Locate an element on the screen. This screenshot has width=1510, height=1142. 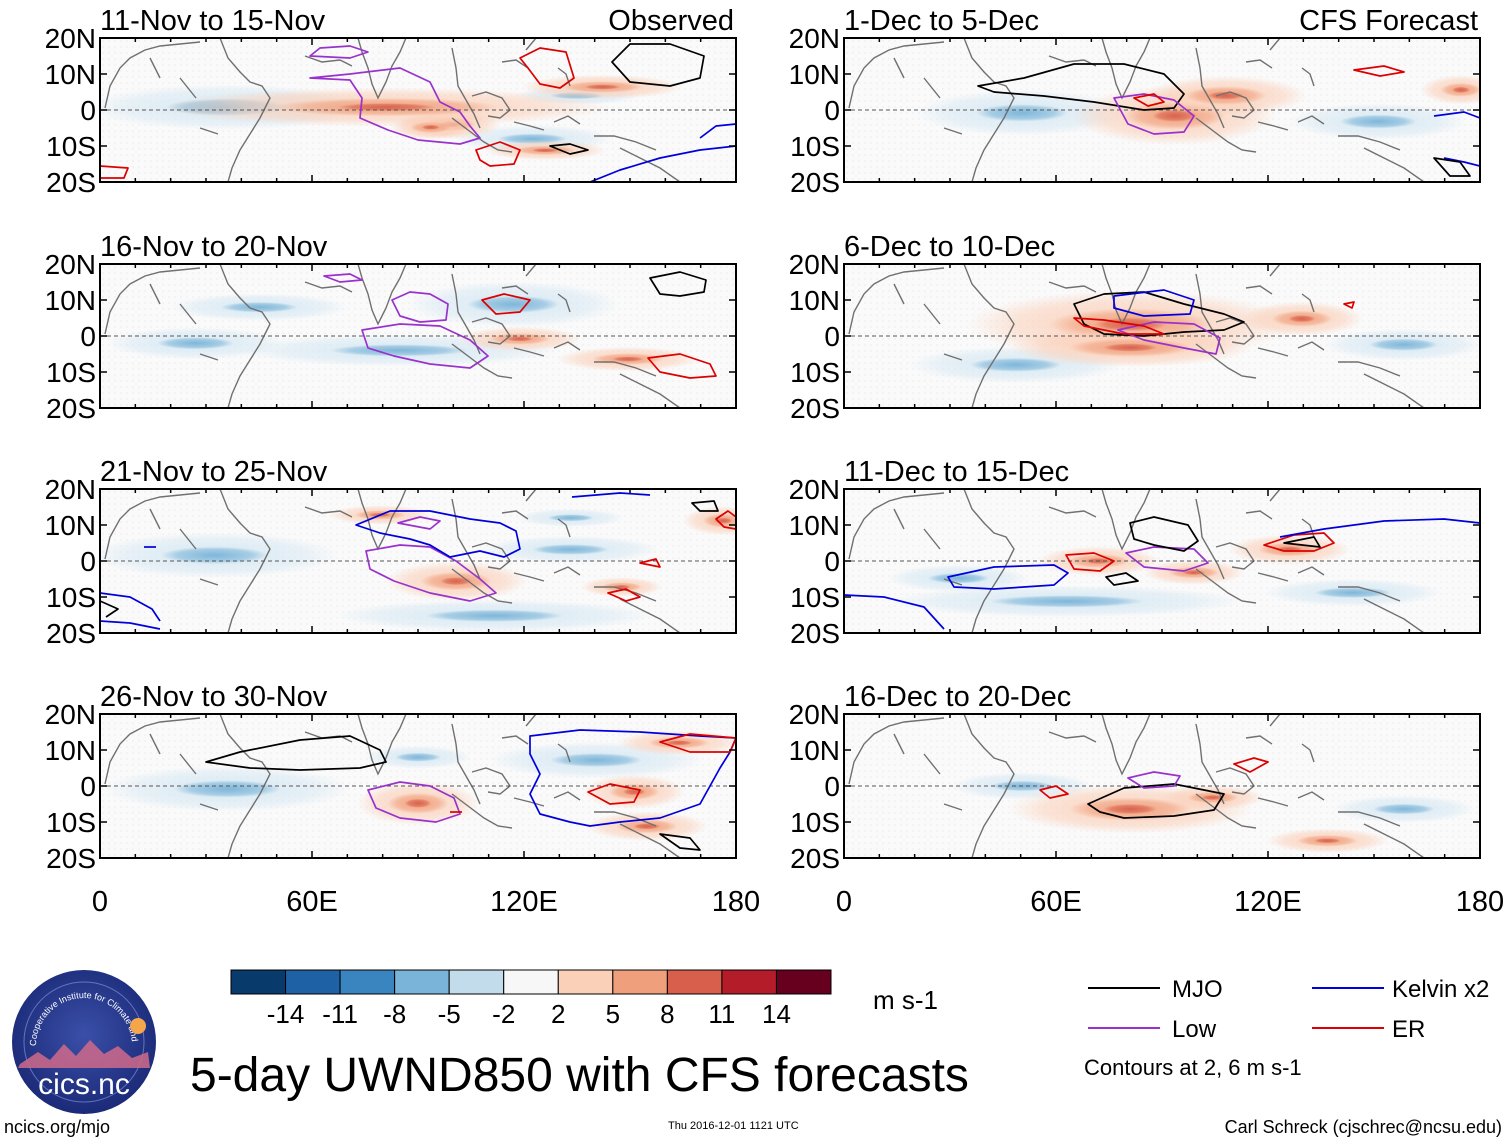
colorbar-label: -14 is located at coordinates (286, 1014).